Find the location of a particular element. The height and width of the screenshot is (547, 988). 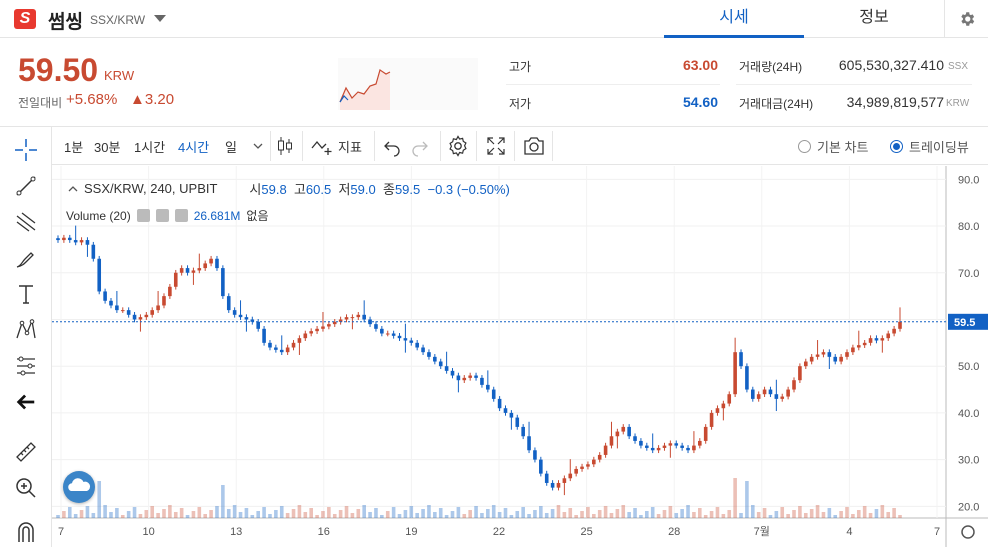

coin-pair: SSX/KRW is located at coordinates (118, 20).